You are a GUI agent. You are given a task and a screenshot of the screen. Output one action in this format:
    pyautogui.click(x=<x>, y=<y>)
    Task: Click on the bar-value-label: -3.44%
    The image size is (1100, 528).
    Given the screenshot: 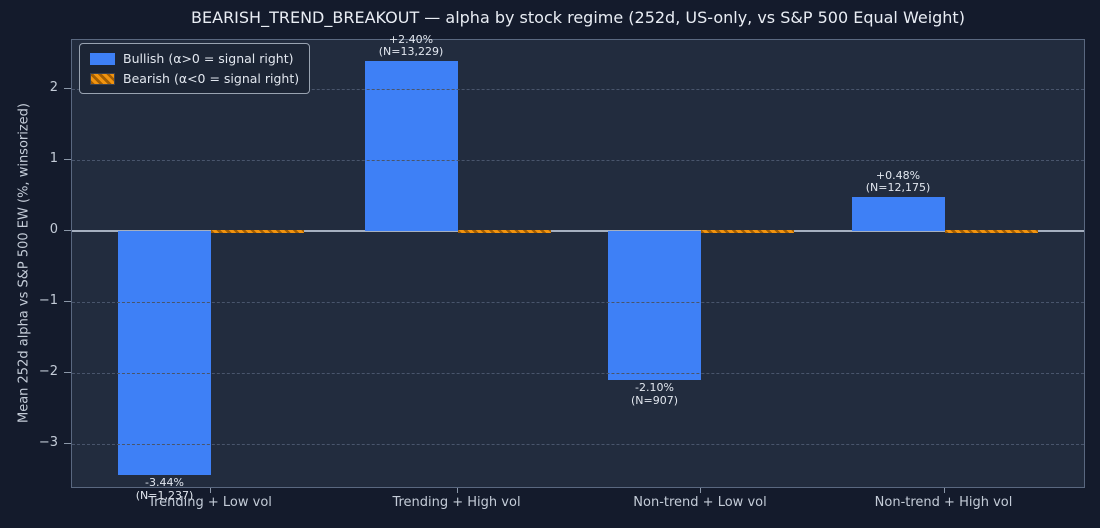 What is the action you would take?
    pyautogui.click(x=164, y=483)
    